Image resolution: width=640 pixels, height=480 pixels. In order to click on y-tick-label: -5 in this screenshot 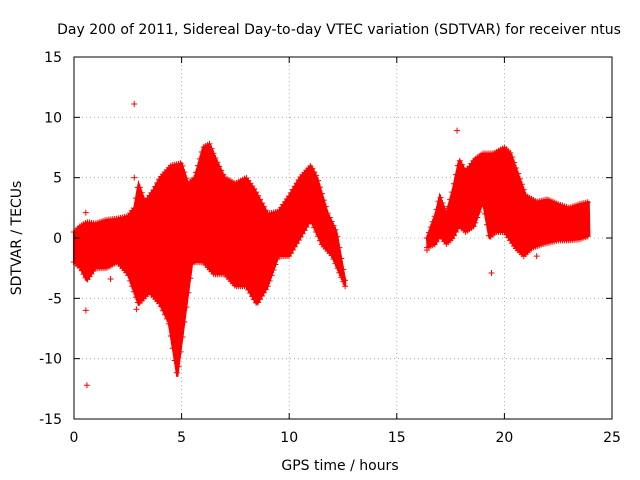, I will do `click(55, 299)`.